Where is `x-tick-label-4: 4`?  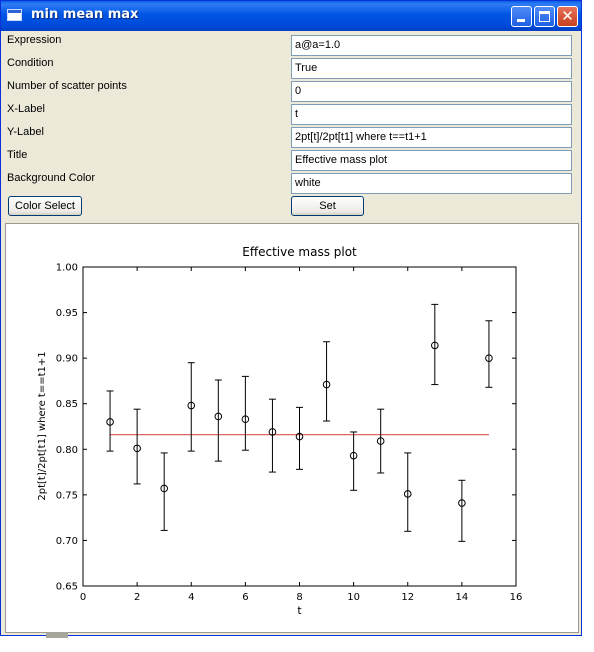 x-tick-label-4: 4 is located at coordinates (191, 597).